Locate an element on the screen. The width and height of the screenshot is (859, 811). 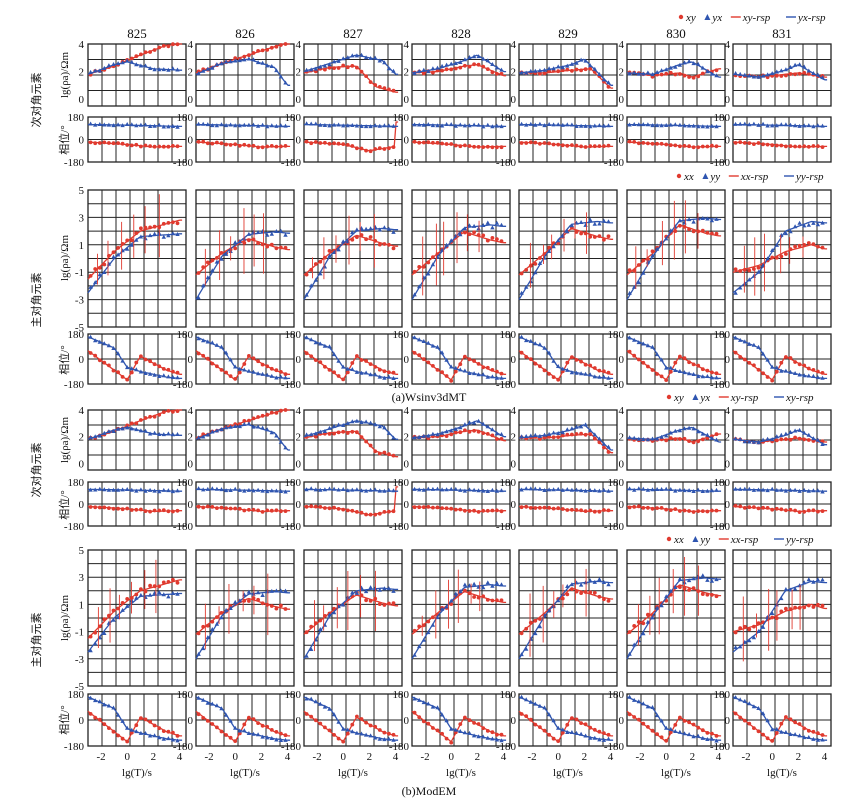
y-tick-label: 0 is located at coordinates (728, 505).